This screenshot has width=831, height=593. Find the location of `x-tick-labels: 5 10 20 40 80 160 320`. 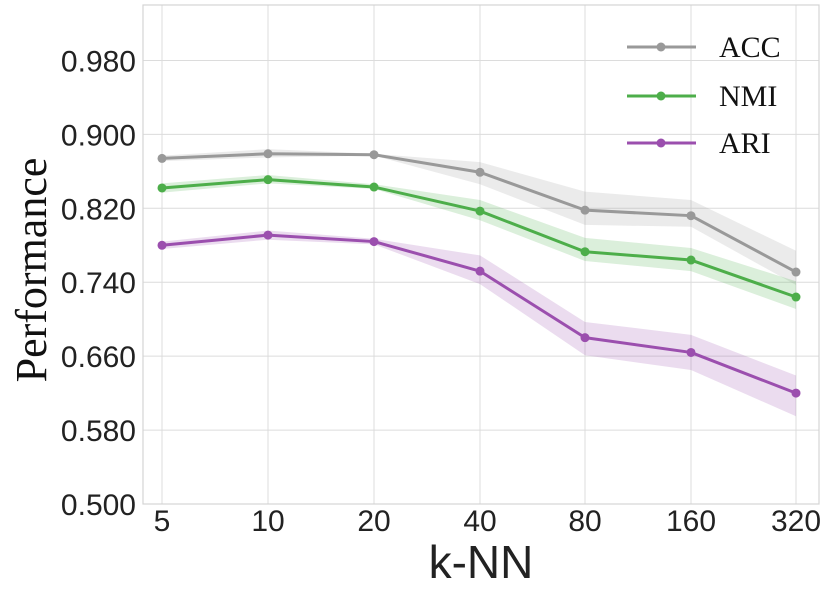

x-tick-labels: 5 10 20 40 80 160 320 is located at coordinates (487, 521).